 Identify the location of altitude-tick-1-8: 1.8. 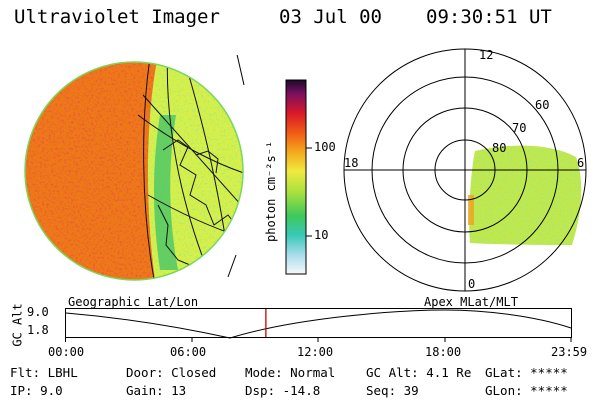
(38, 330).